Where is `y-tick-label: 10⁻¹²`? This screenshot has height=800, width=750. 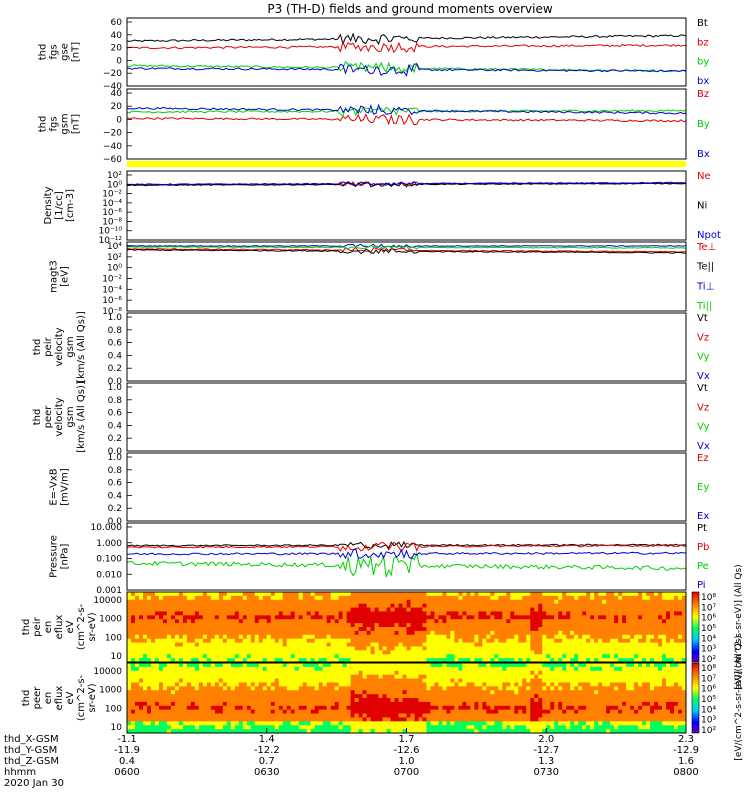 y-tick-label: 10⁻¹² is located at coordinates (111, 241).